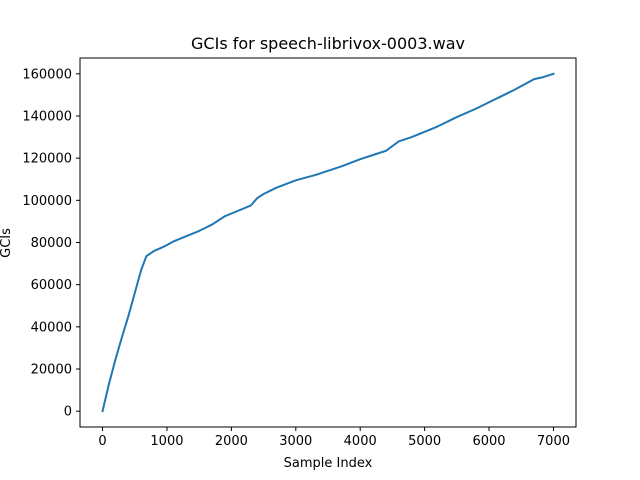  What do you see at coordinates (51, 285) in the screenshot?
I see `y-tick-label: 60000` at bounding box center [51, 285].